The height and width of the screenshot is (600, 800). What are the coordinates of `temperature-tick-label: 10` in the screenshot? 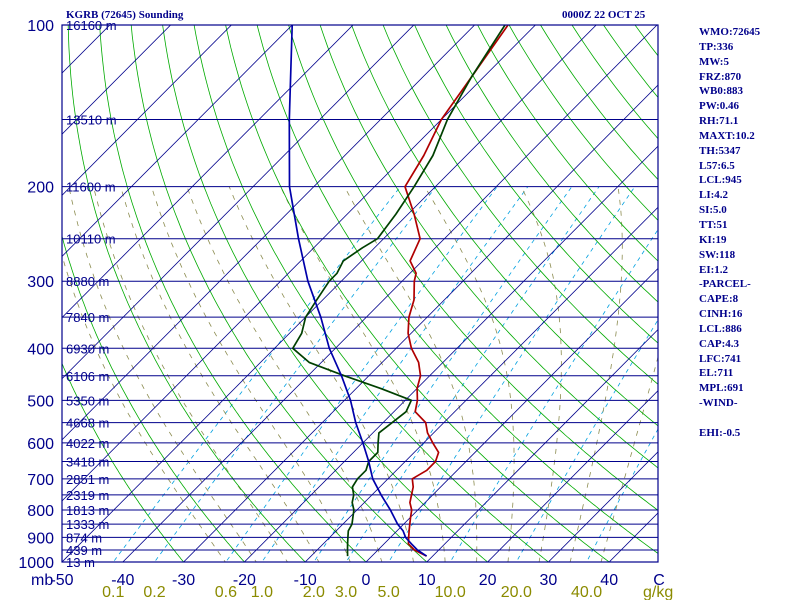 It's located at (427, 580).